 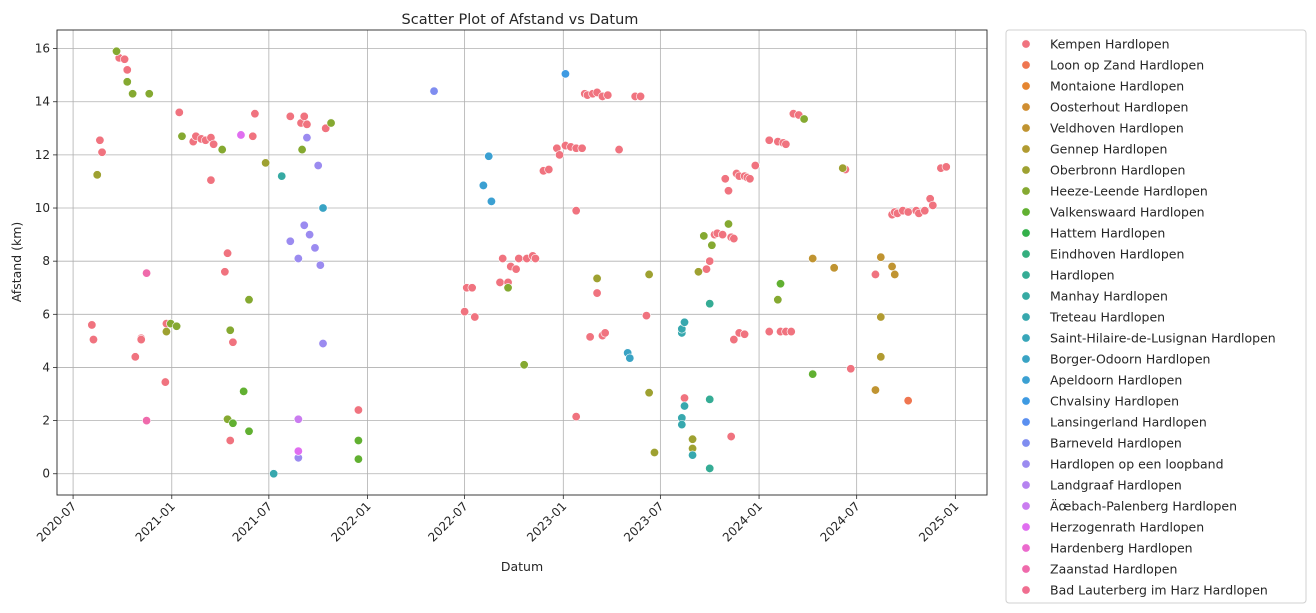 I want to click on legend-entry: Manhay Hardlopen, so click(x=1109, y=296).